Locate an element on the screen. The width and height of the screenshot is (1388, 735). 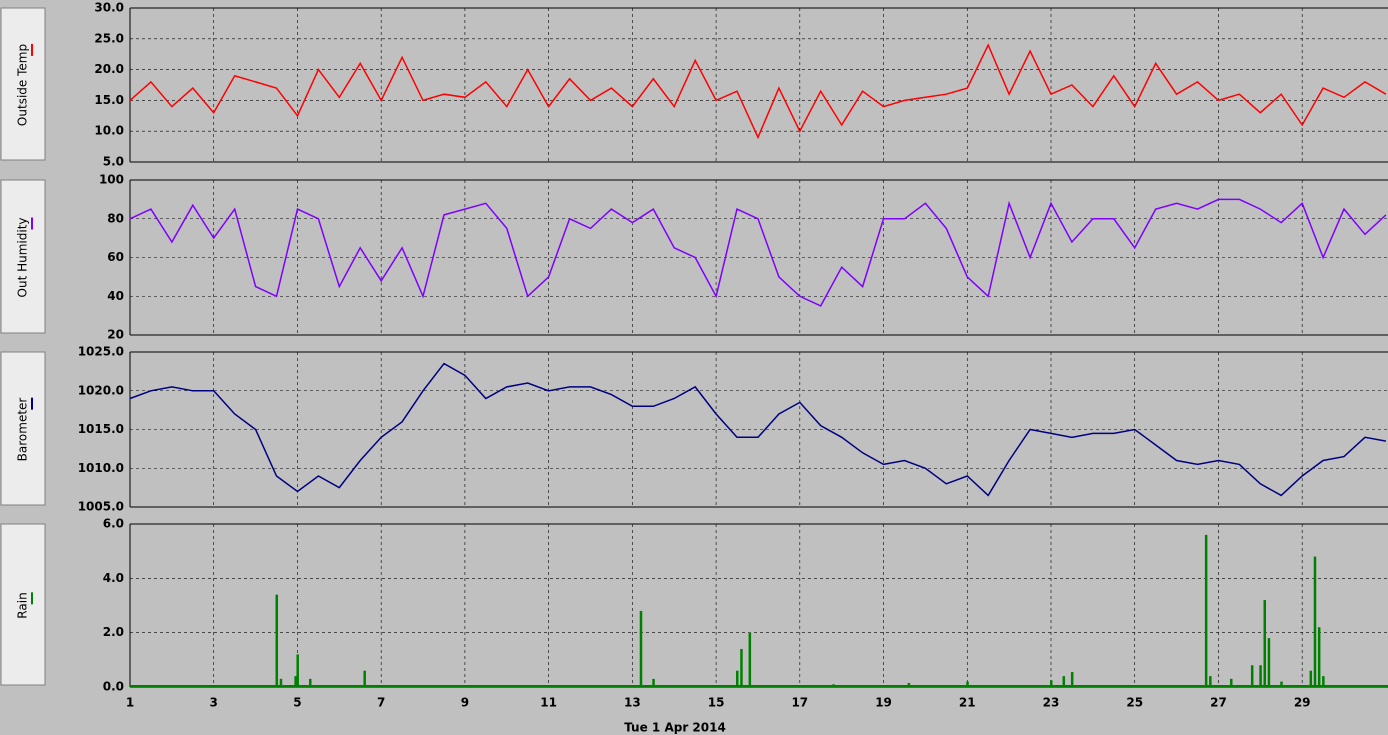
y-tick-label: 0.0 is located at coordinates (113, 687).